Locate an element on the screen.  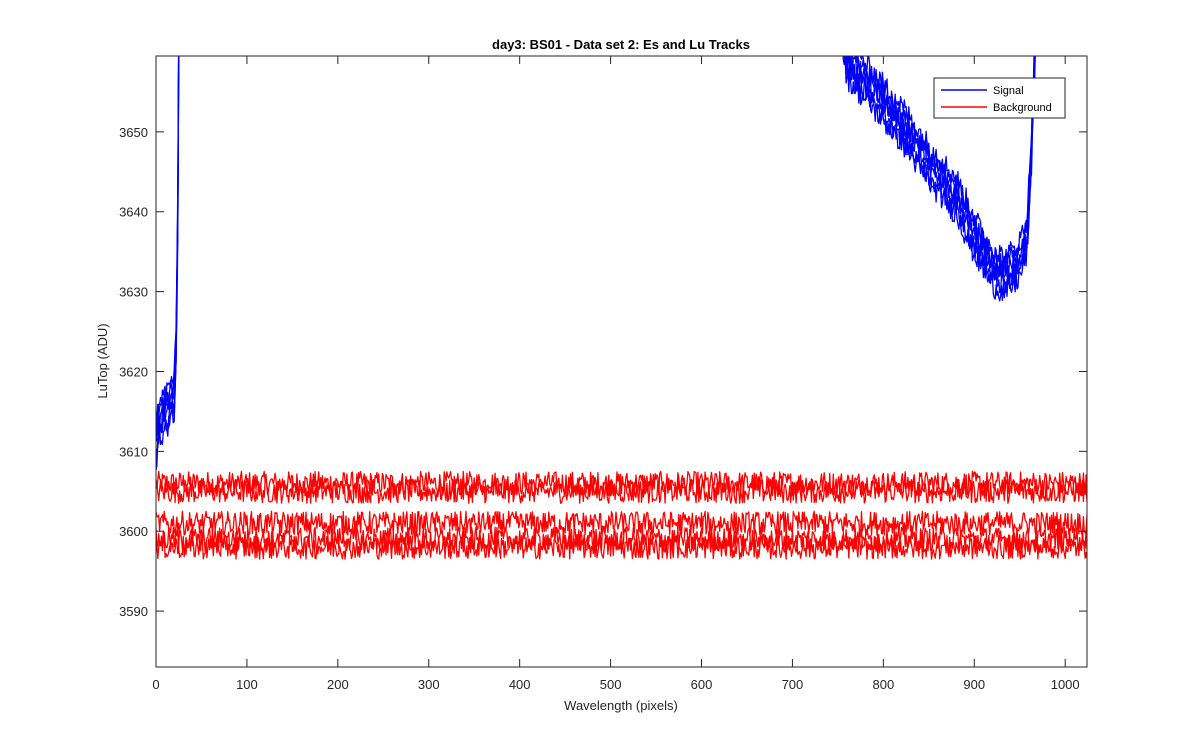
x-tick-label: 400 is located at coordinates (520, 684).